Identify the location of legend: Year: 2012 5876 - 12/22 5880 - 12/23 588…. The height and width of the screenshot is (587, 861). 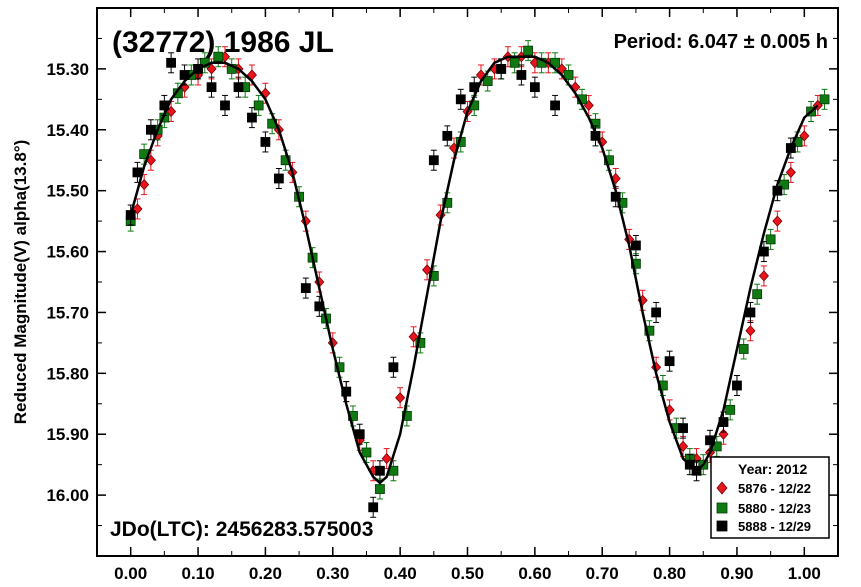
(770, 497).